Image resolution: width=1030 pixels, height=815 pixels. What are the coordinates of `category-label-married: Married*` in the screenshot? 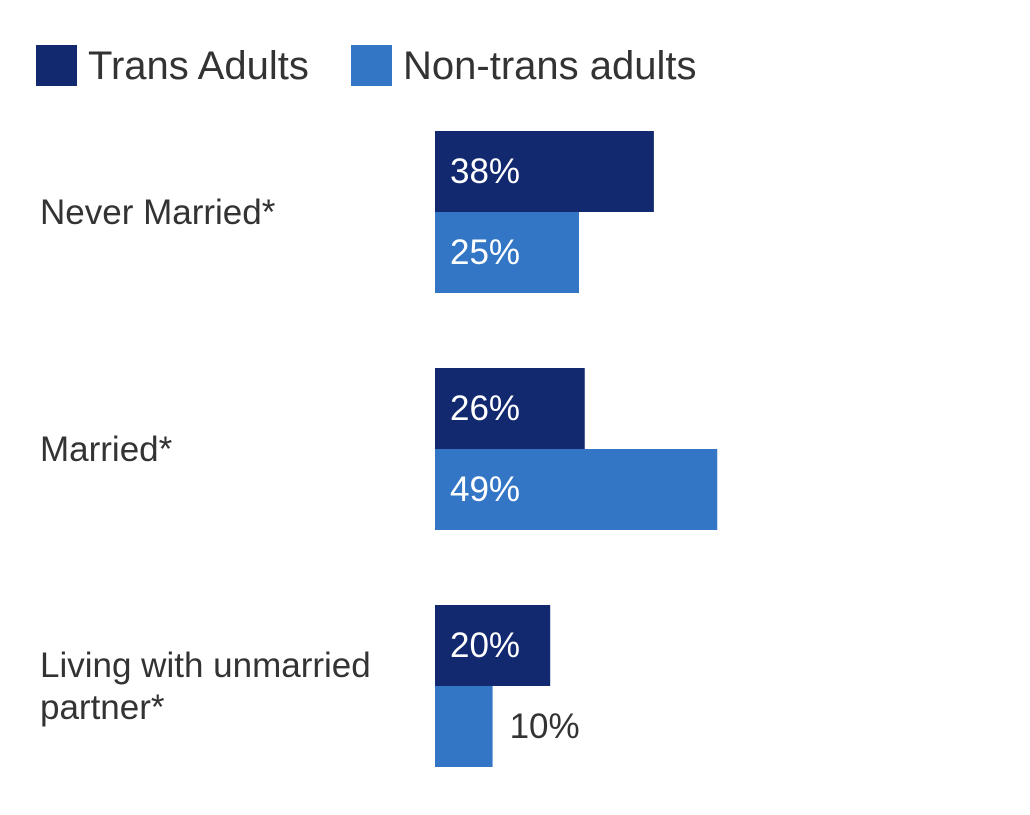 It's located at (106, 449).